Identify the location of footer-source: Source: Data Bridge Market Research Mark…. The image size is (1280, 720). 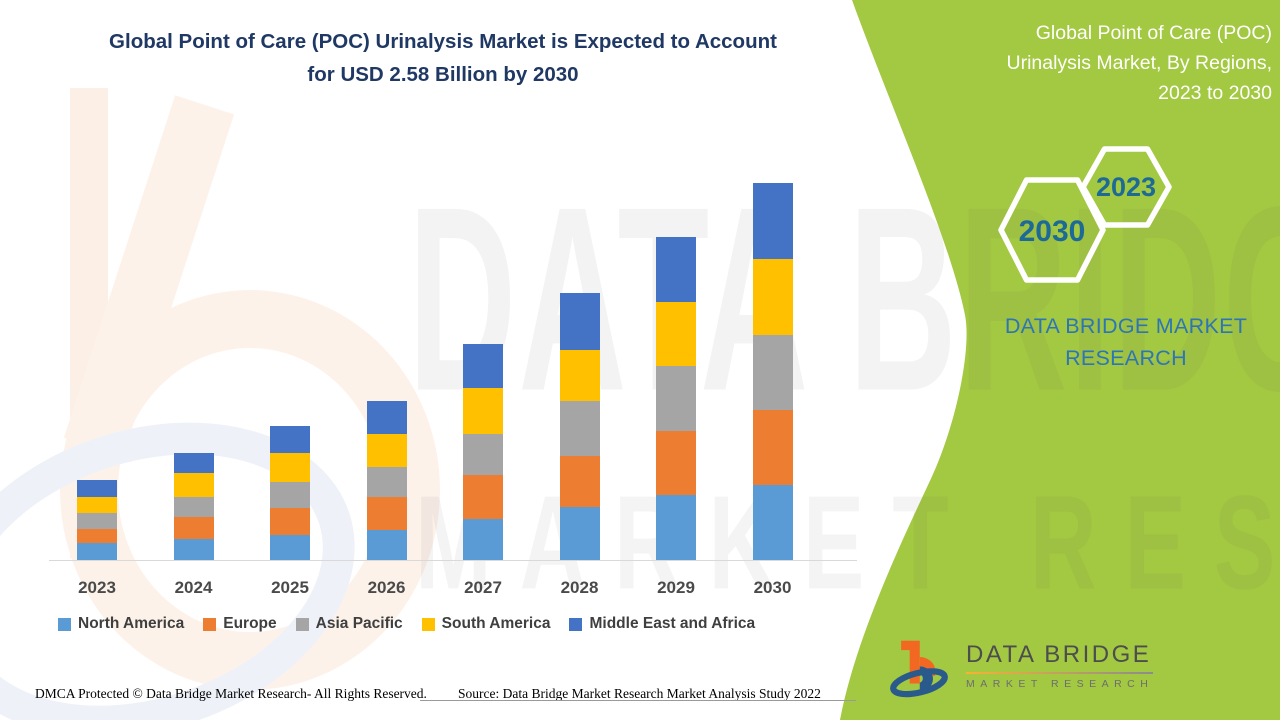
(639, 693).